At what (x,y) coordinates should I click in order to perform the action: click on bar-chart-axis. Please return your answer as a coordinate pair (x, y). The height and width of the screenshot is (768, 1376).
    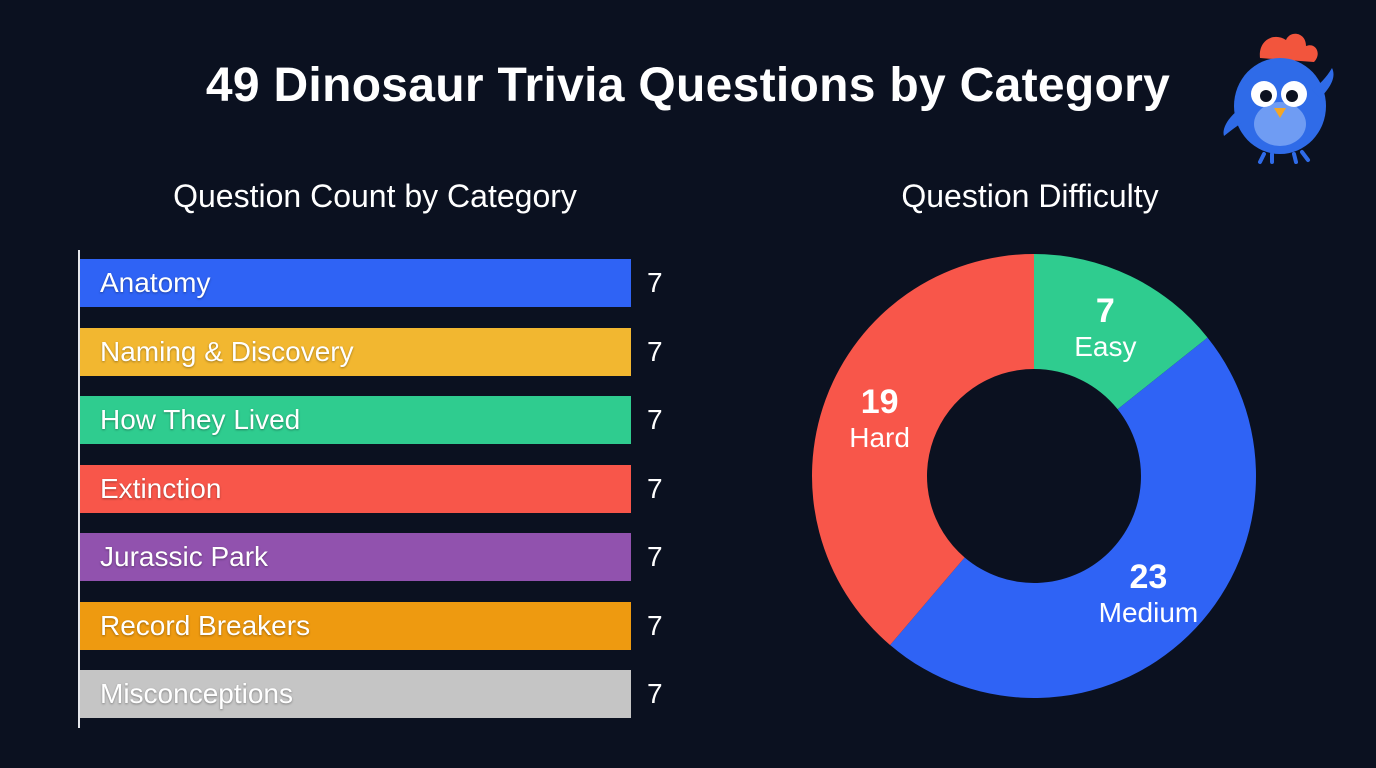
    Looking at the image, I should click on (79, 489).